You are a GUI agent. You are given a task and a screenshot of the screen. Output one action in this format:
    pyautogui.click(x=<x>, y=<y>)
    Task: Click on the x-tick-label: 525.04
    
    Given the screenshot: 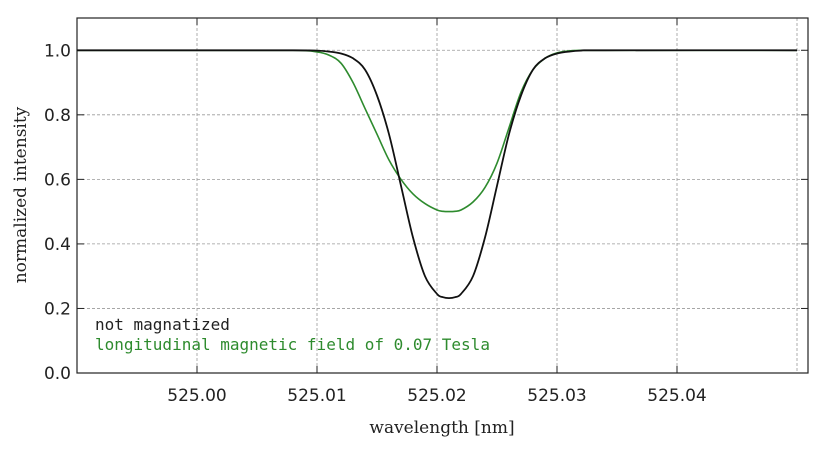 What is the action you would take?
    pyautogui.click(x=676, y=396)
    